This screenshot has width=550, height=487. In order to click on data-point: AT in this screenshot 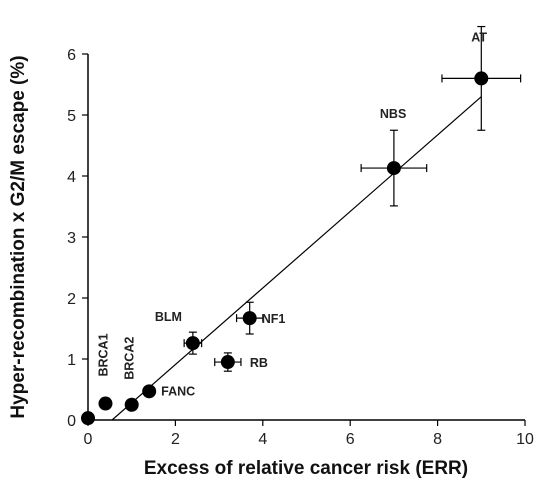, I will do `click(481, 78)`.